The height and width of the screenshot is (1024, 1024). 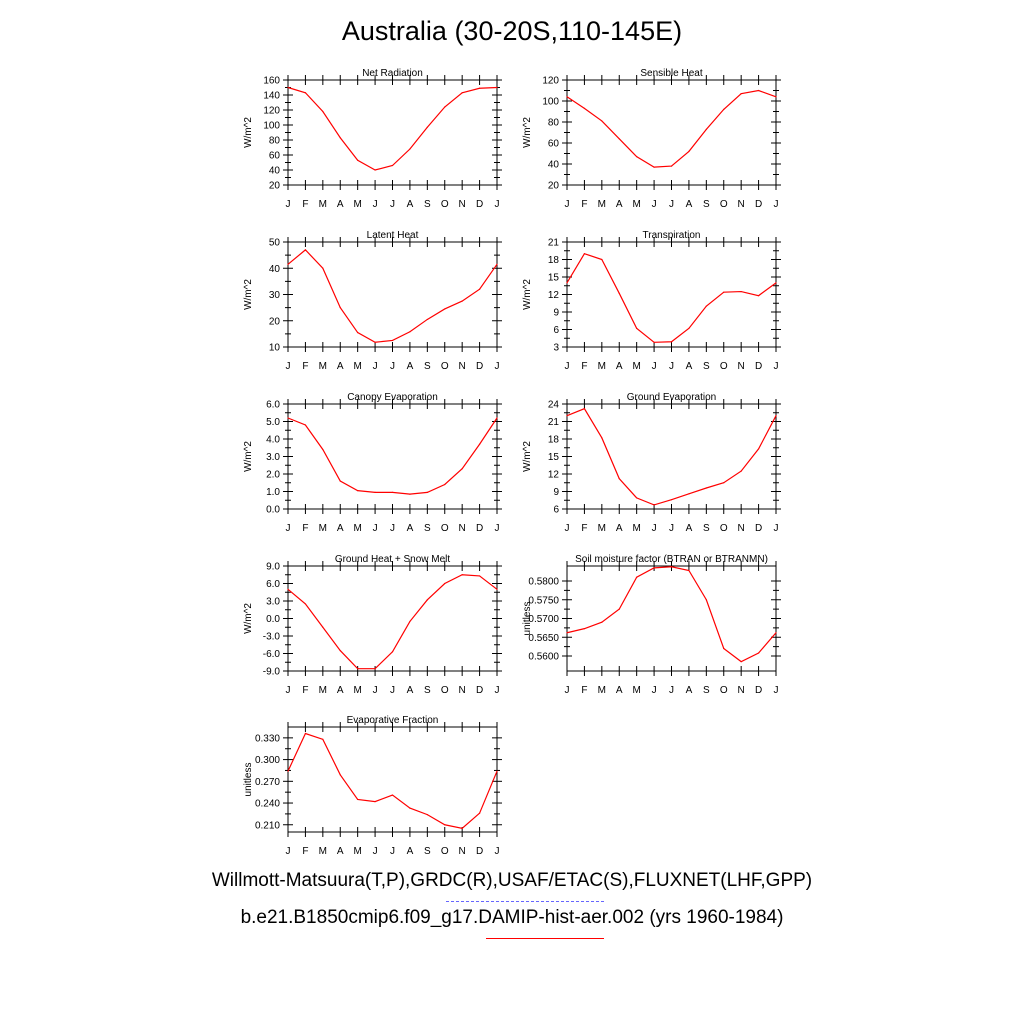 I want to click on x-tick-label: N, so click(x=741, y=204).